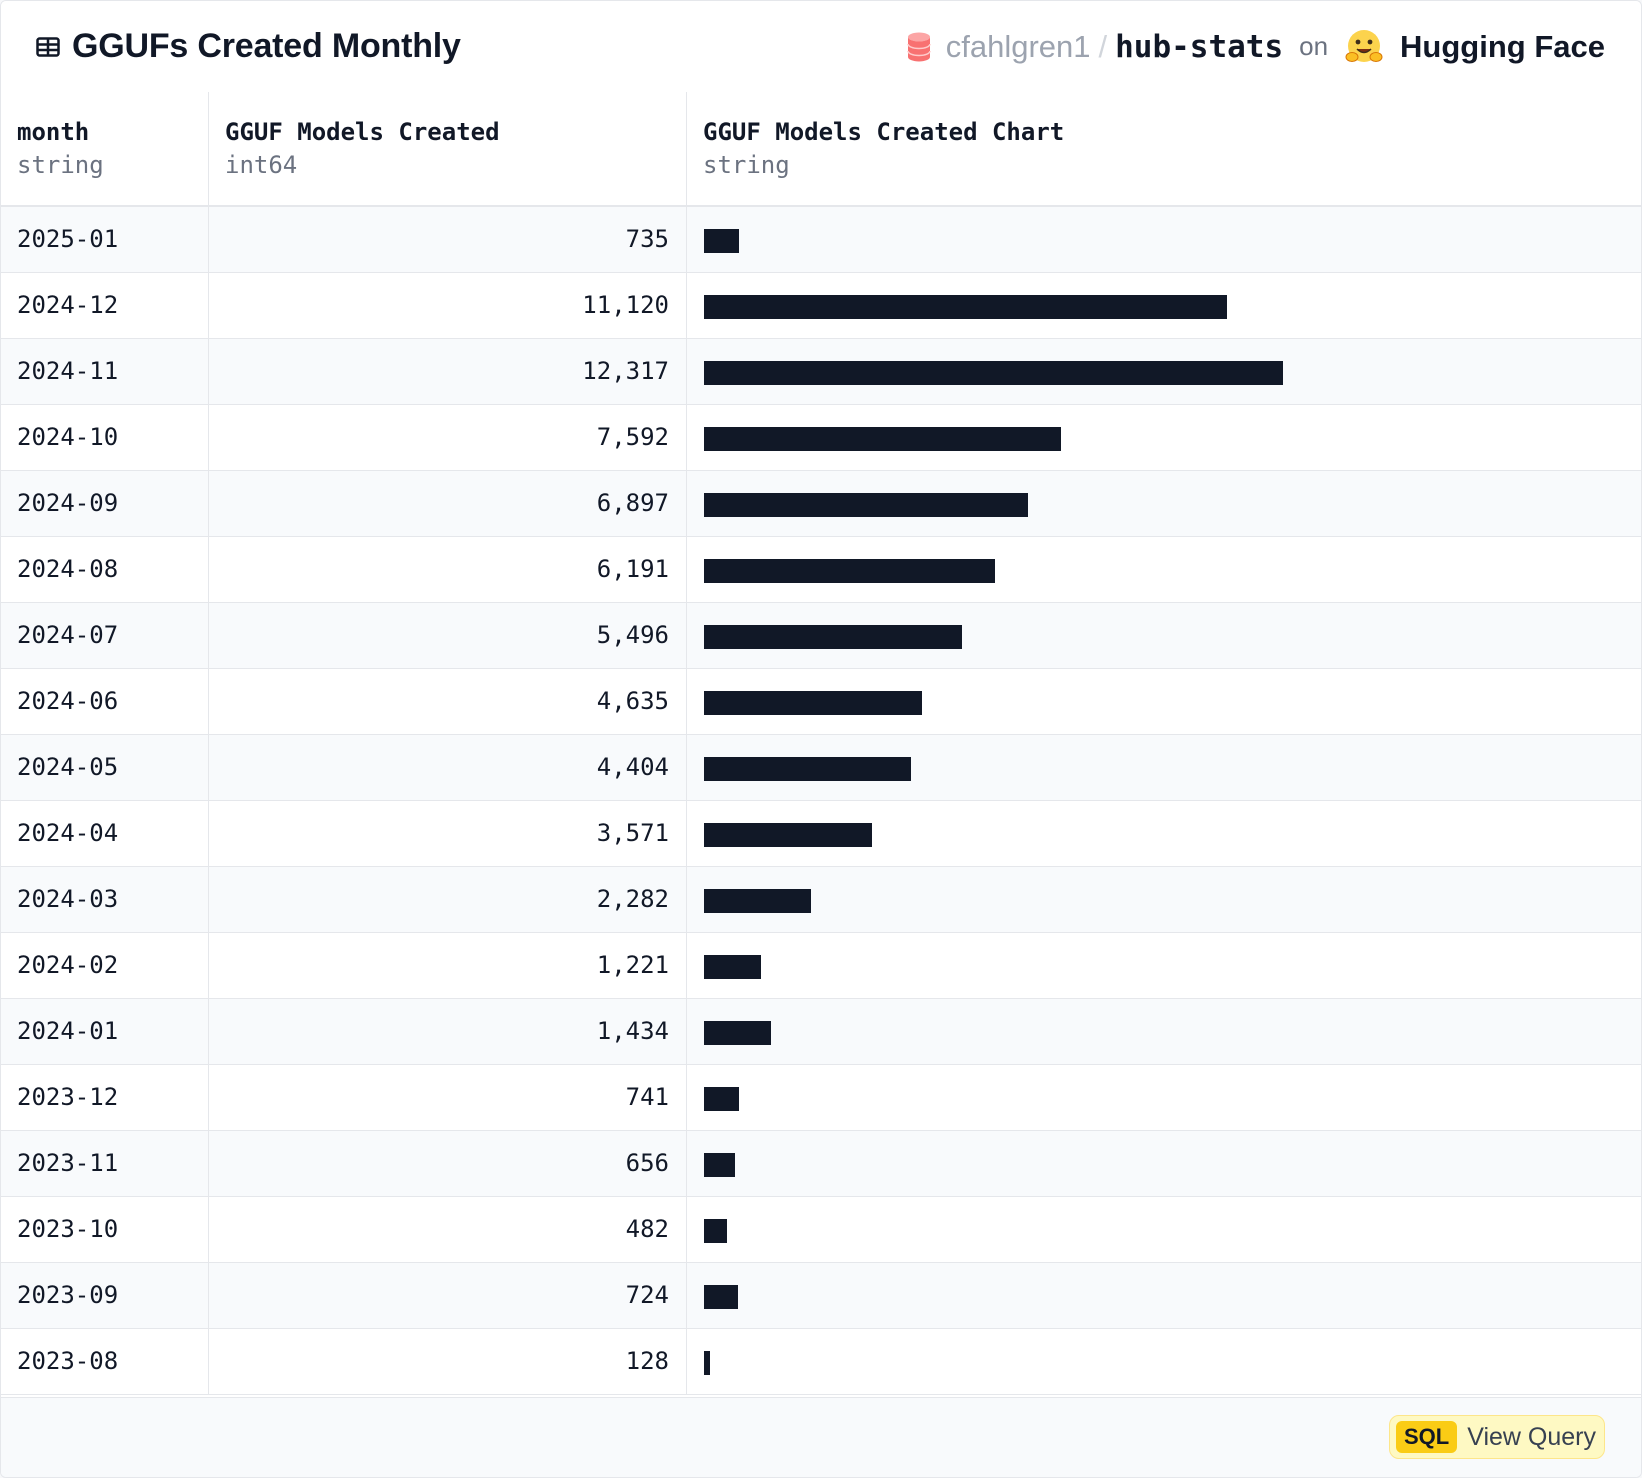  What do you see at coordinates (105, 569) in the screenshot?
I see `cell-month: 2024-08` at bounding box center [105, 569].